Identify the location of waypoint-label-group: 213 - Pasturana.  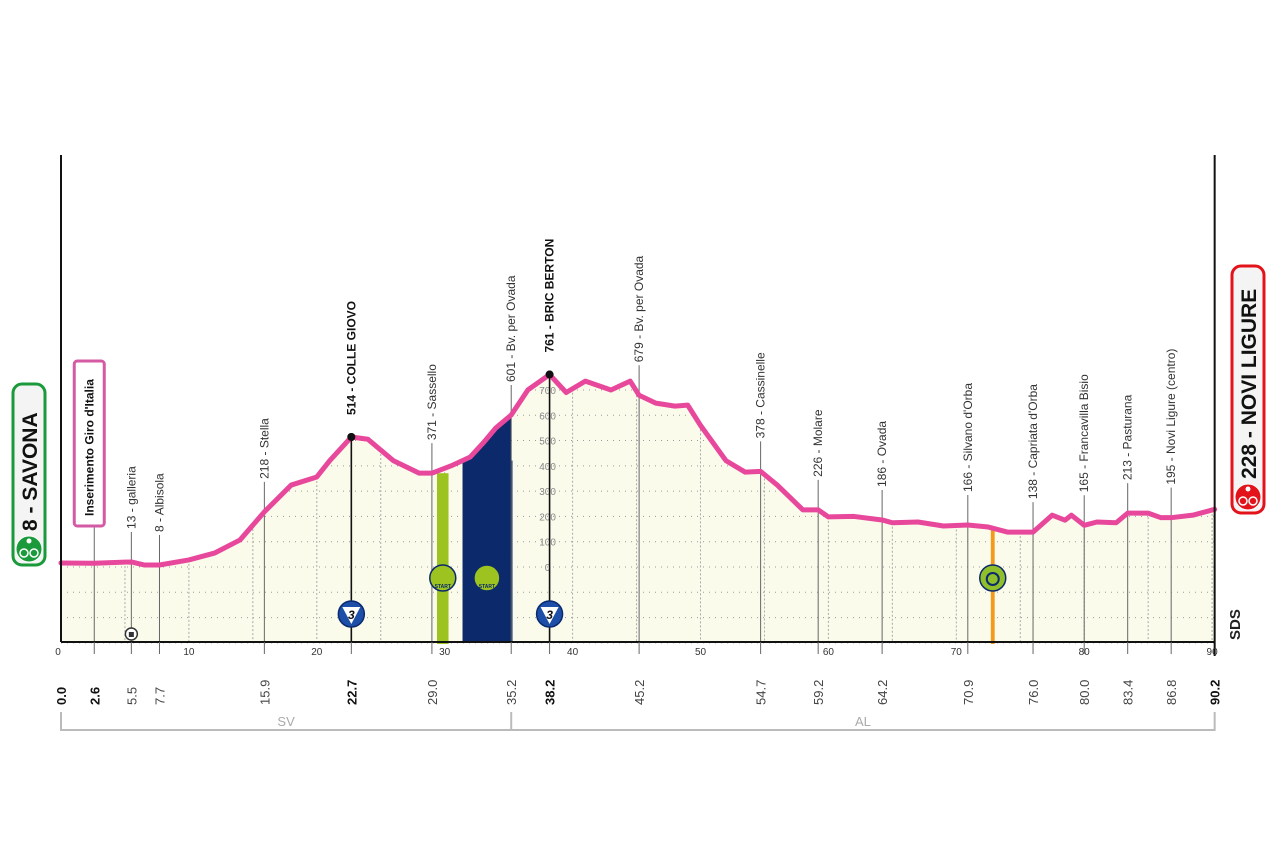
(1128, 437).